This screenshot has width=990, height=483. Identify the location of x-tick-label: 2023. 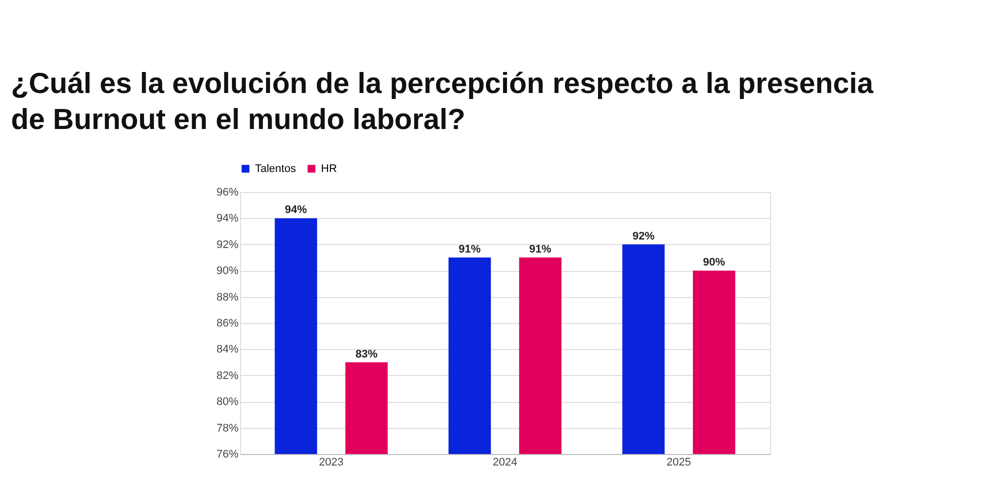
(331, 462).